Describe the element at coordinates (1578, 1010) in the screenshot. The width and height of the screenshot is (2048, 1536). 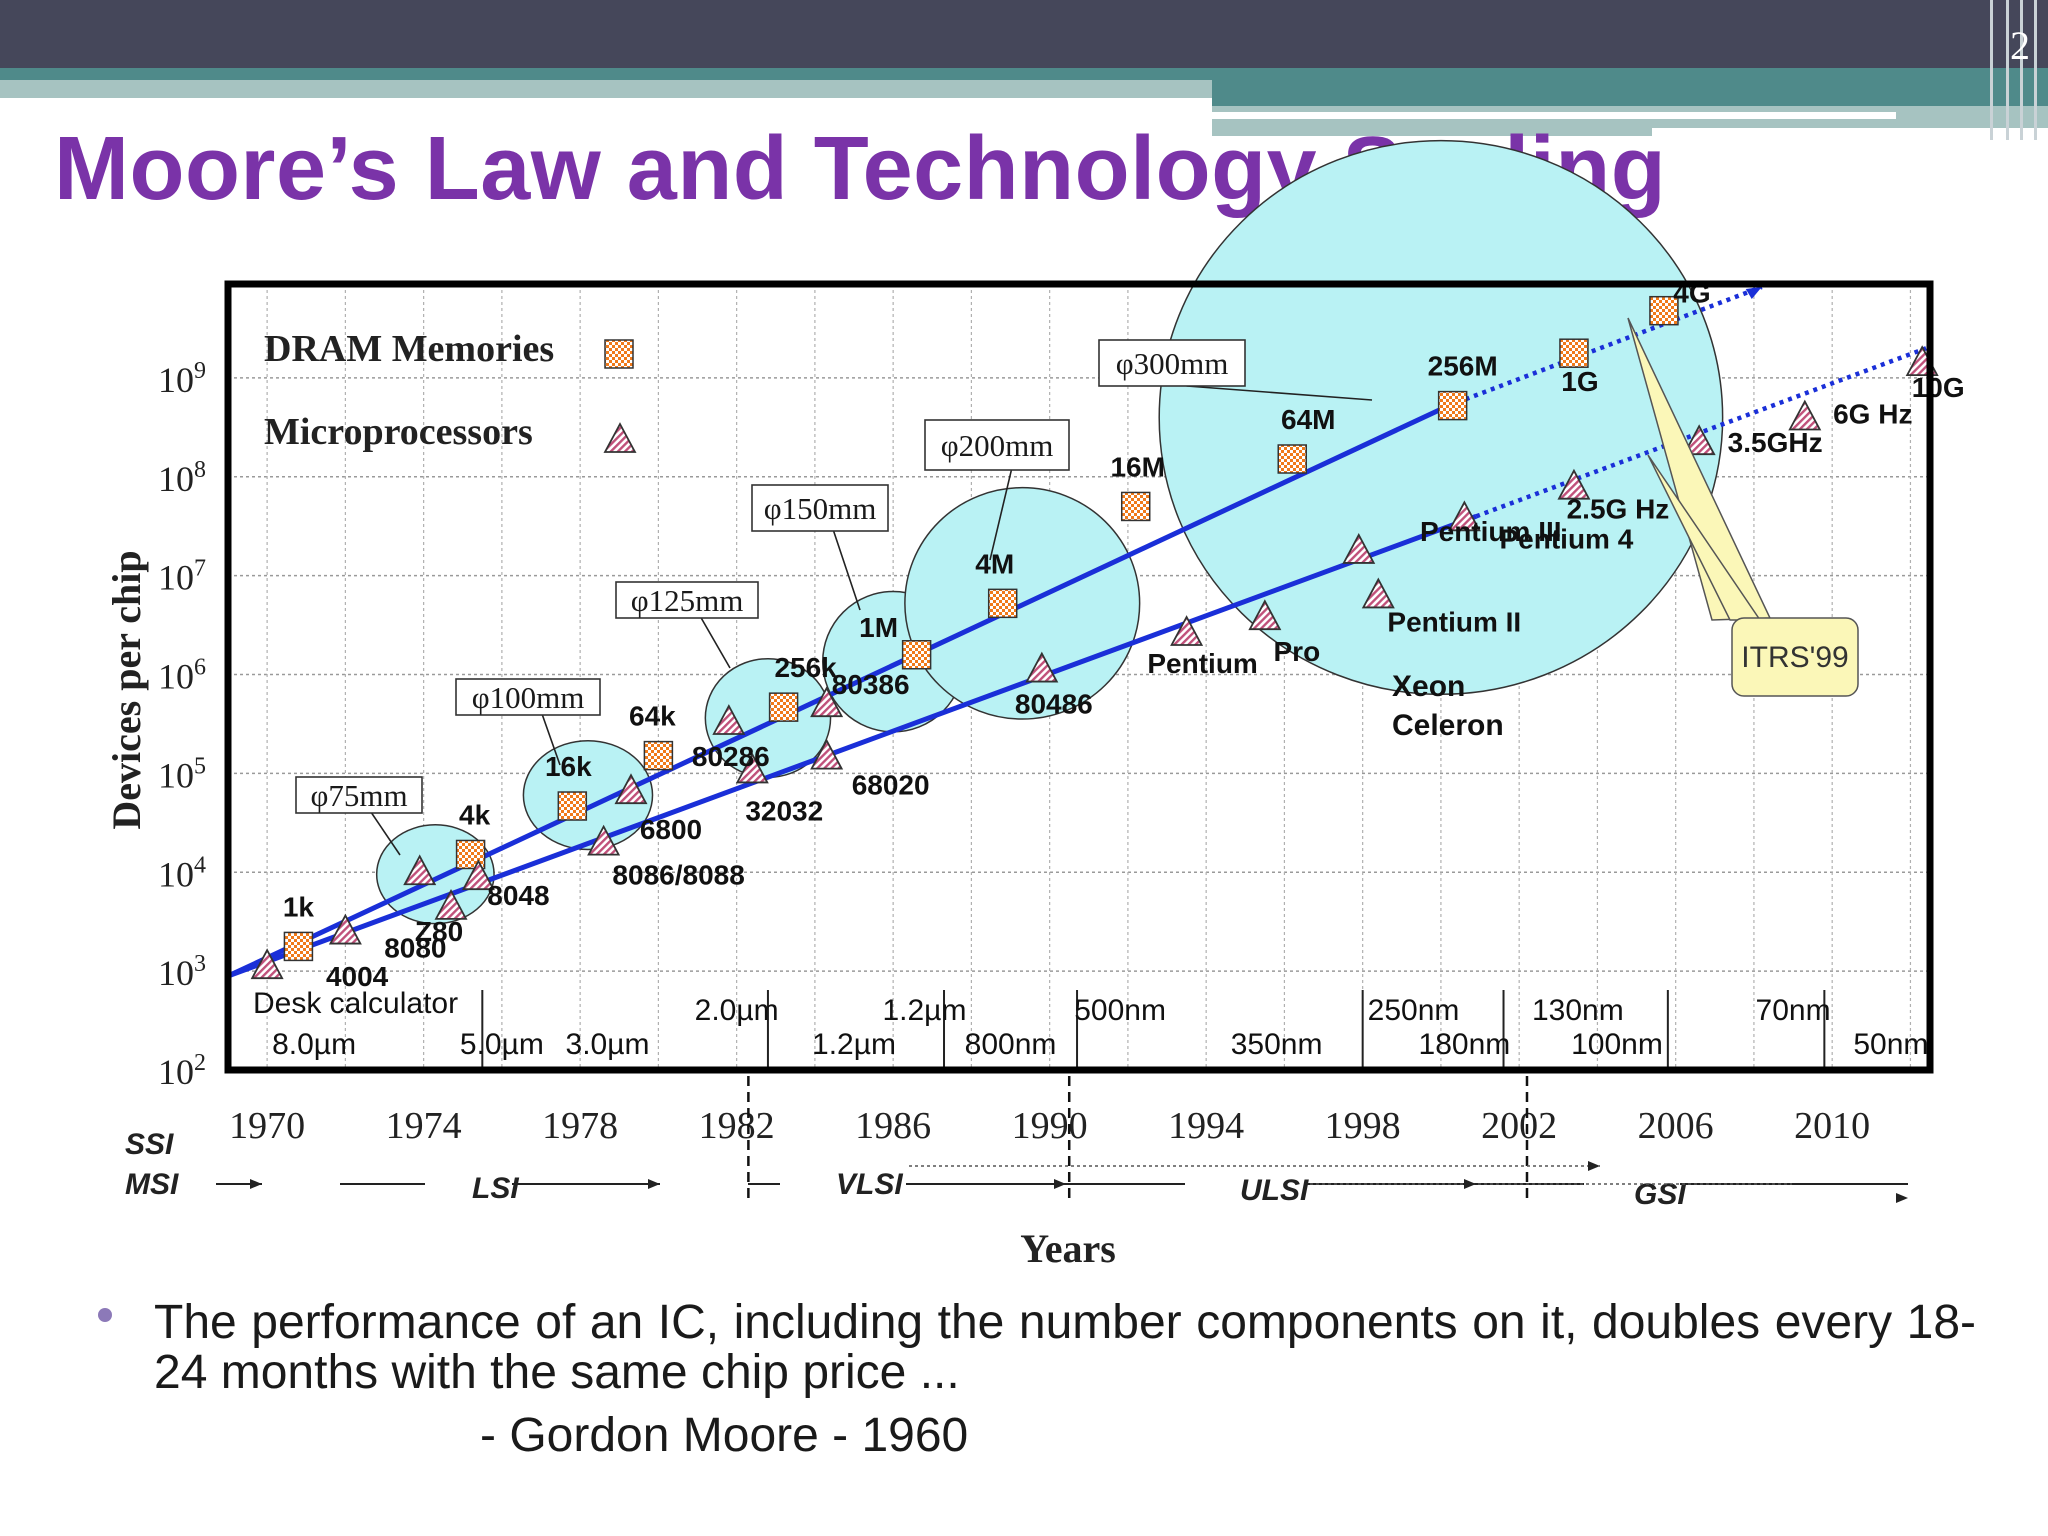
I see `feature-size-label: 130nm` at that location.